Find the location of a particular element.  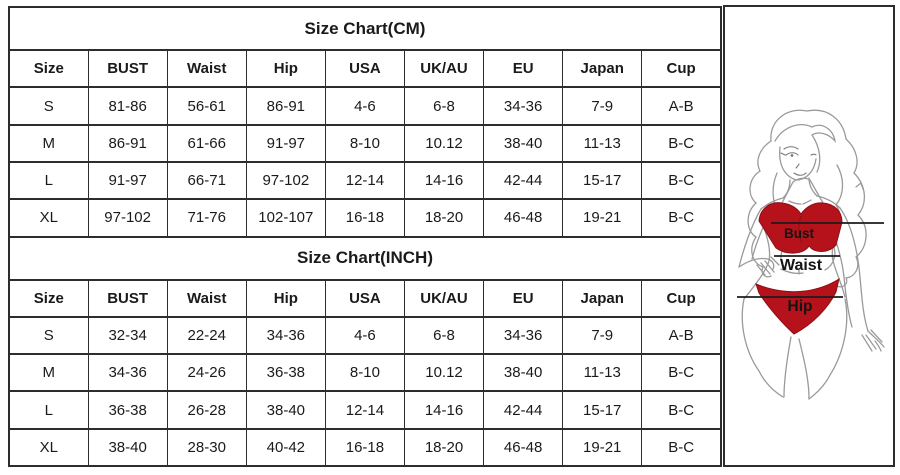

eyebrow is located at coordinates (791, 148).